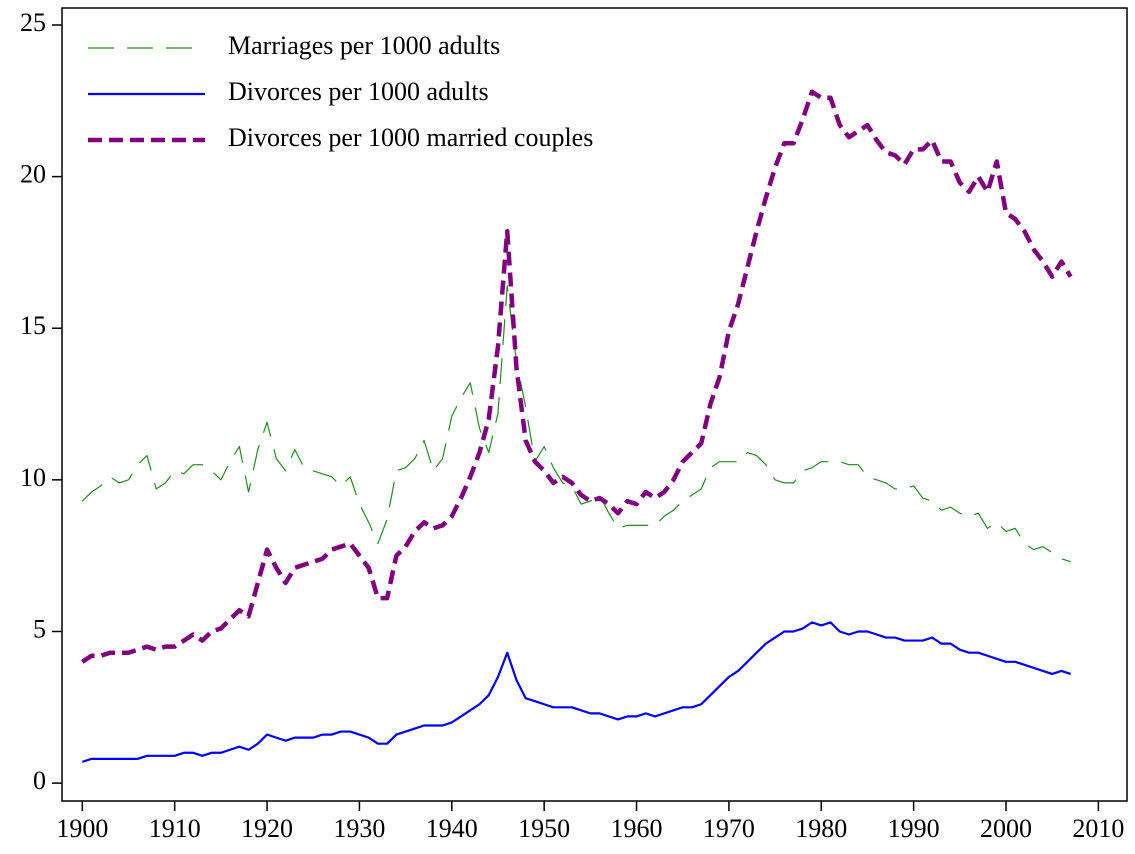  Describe the element at coordinates (358, 91) in the screenshot. I see `legend-label: Divorces per 1000 adults` at that location.